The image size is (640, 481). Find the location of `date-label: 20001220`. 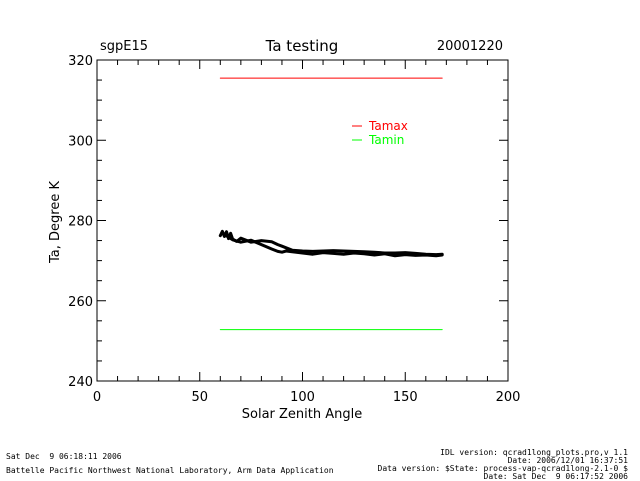

date-label: 20001220 is located at coordinates (470, 46).